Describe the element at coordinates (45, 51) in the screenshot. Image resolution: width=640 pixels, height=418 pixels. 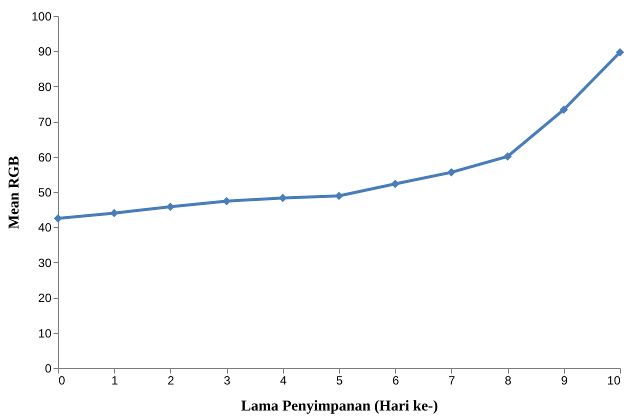
I see `y-tick-label: 90` at that location.